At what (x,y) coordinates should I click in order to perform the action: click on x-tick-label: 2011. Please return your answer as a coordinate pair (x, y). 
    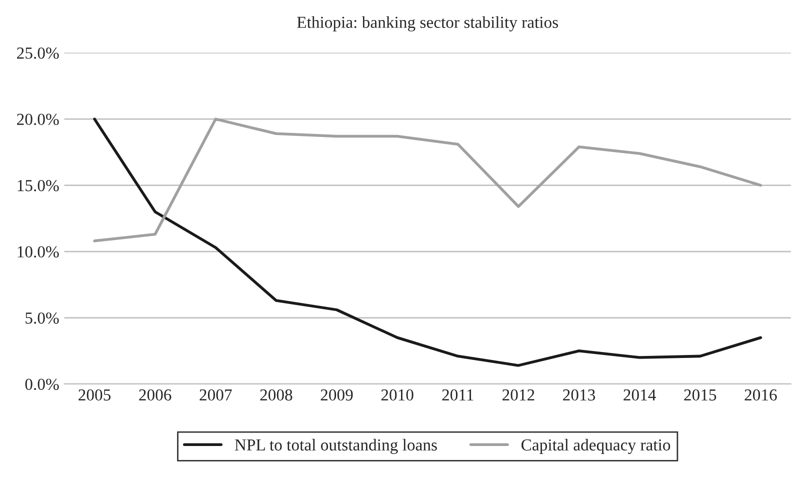
    Looking at the image, I should click on (458, 395).